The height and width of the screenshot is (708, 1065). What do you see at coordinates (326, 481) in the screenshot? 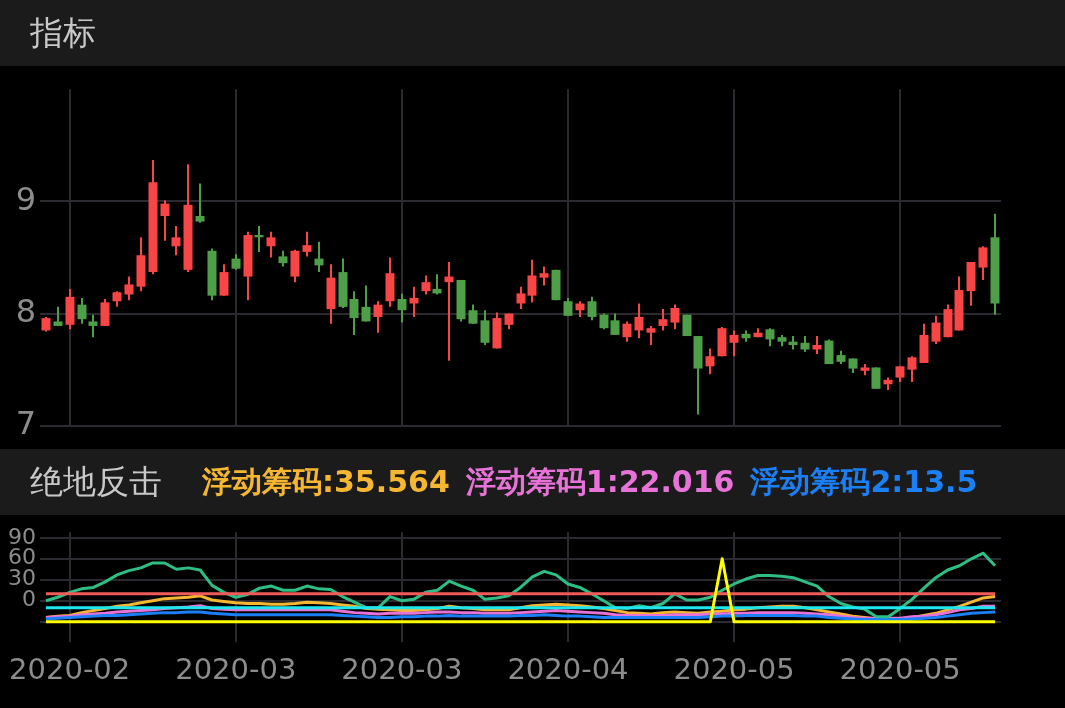
I see `text: 浮动筹码:35.564` at bounding box center [326, 481].